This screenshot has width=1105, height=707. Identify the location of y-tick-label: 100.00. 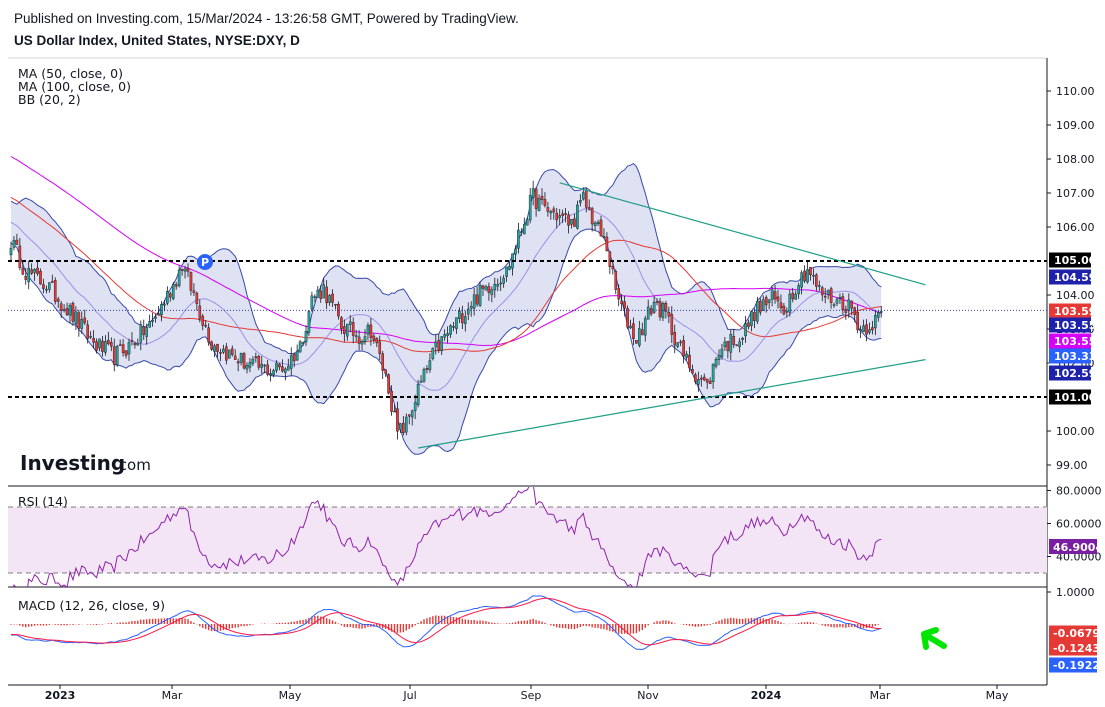
(1075, 431).